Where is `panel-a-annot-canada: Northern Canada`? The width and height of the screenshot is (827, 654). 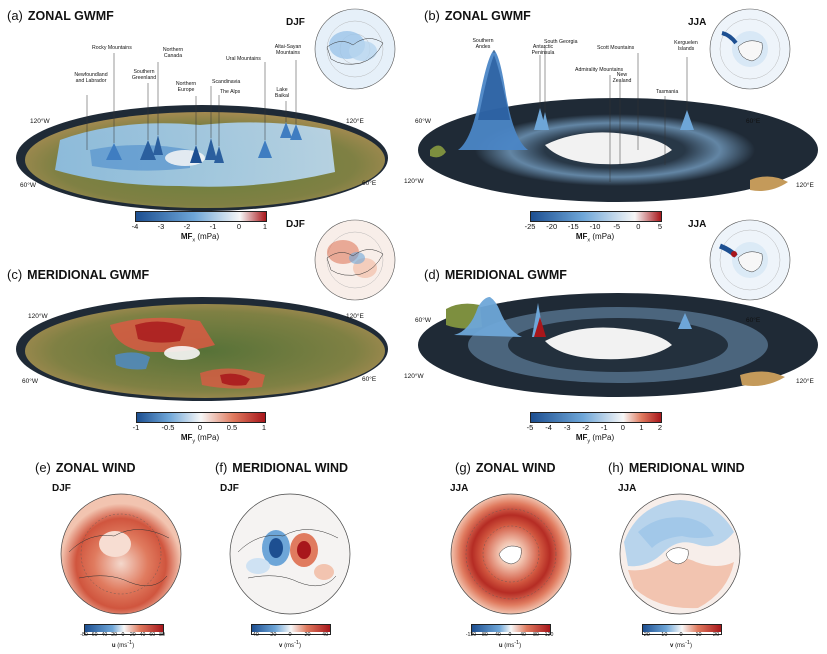
panel-a-annot-canada: Northern Canada is located at coordinates (173, 53).